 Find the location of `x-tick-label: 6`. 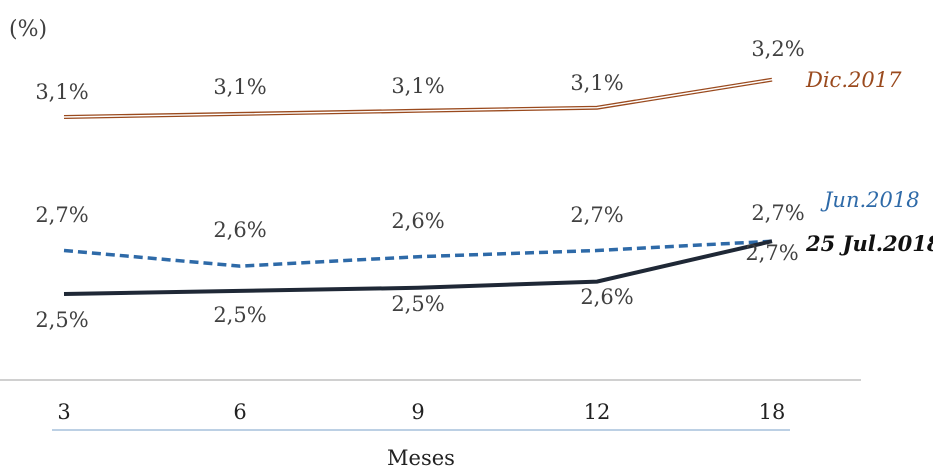

x-tick-label: 6 is located at coordinates (239, 412).